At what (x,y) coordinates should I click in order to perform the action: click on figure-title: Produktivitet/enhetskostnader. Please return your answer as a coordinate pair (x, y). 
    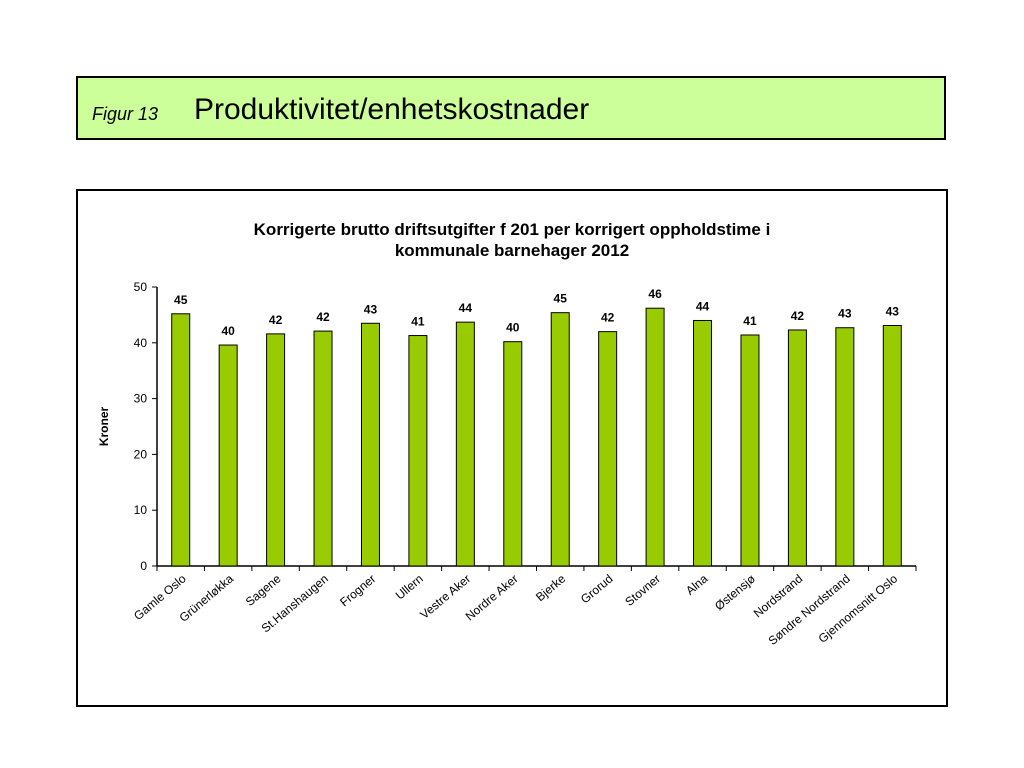
    Looking at the image, I should click on (392, 109).